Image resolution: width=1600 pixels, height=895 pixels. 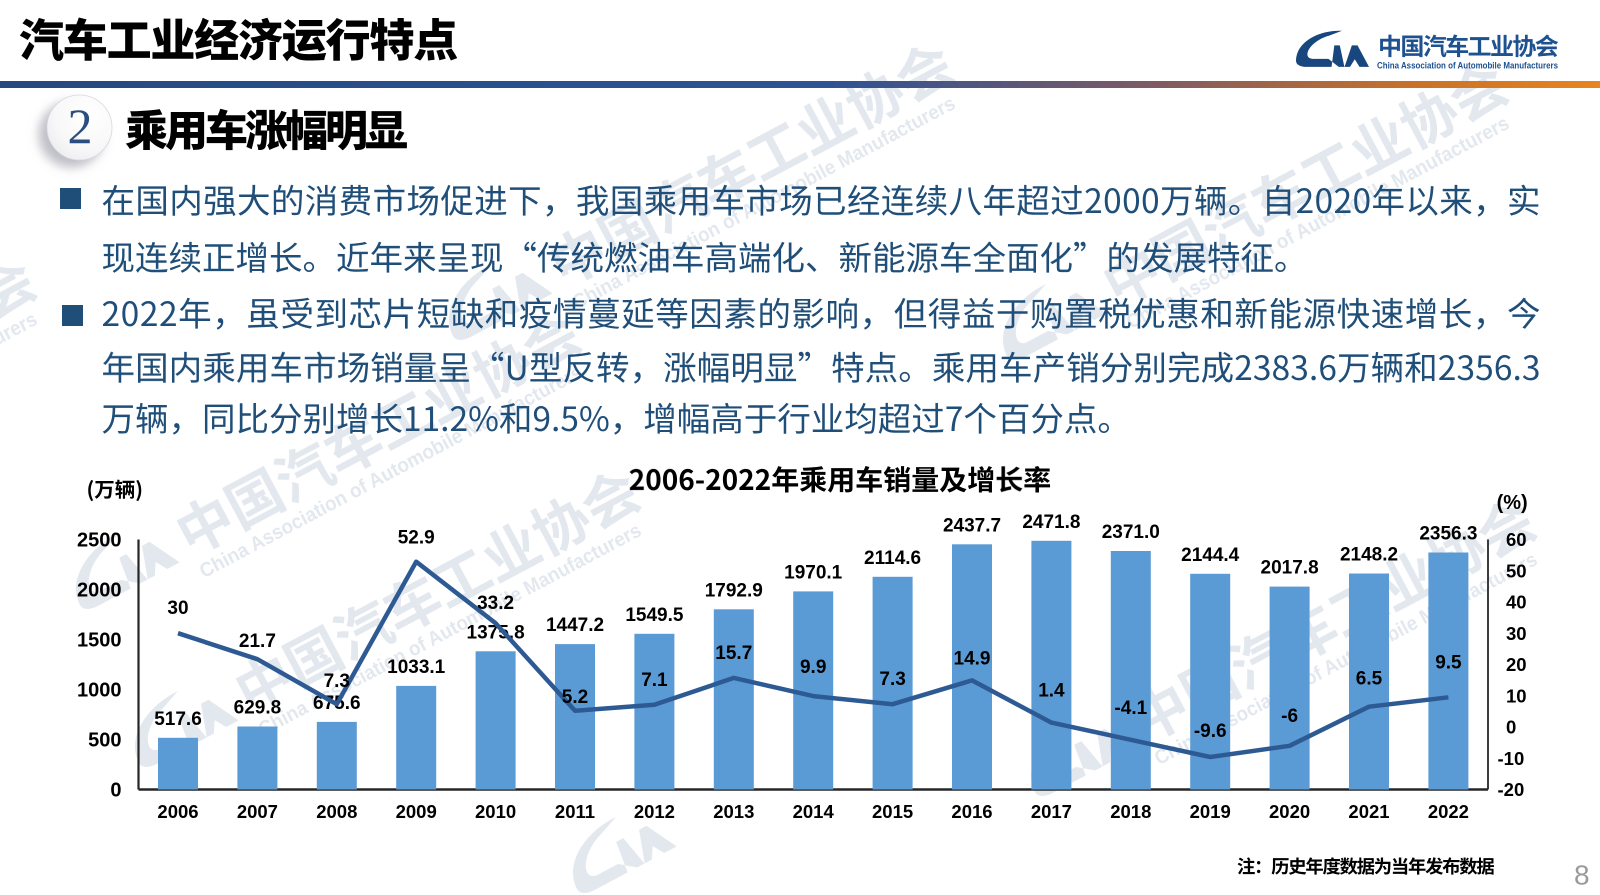 I want to click on svg-text: 5.2, so click(x=575, y=697).